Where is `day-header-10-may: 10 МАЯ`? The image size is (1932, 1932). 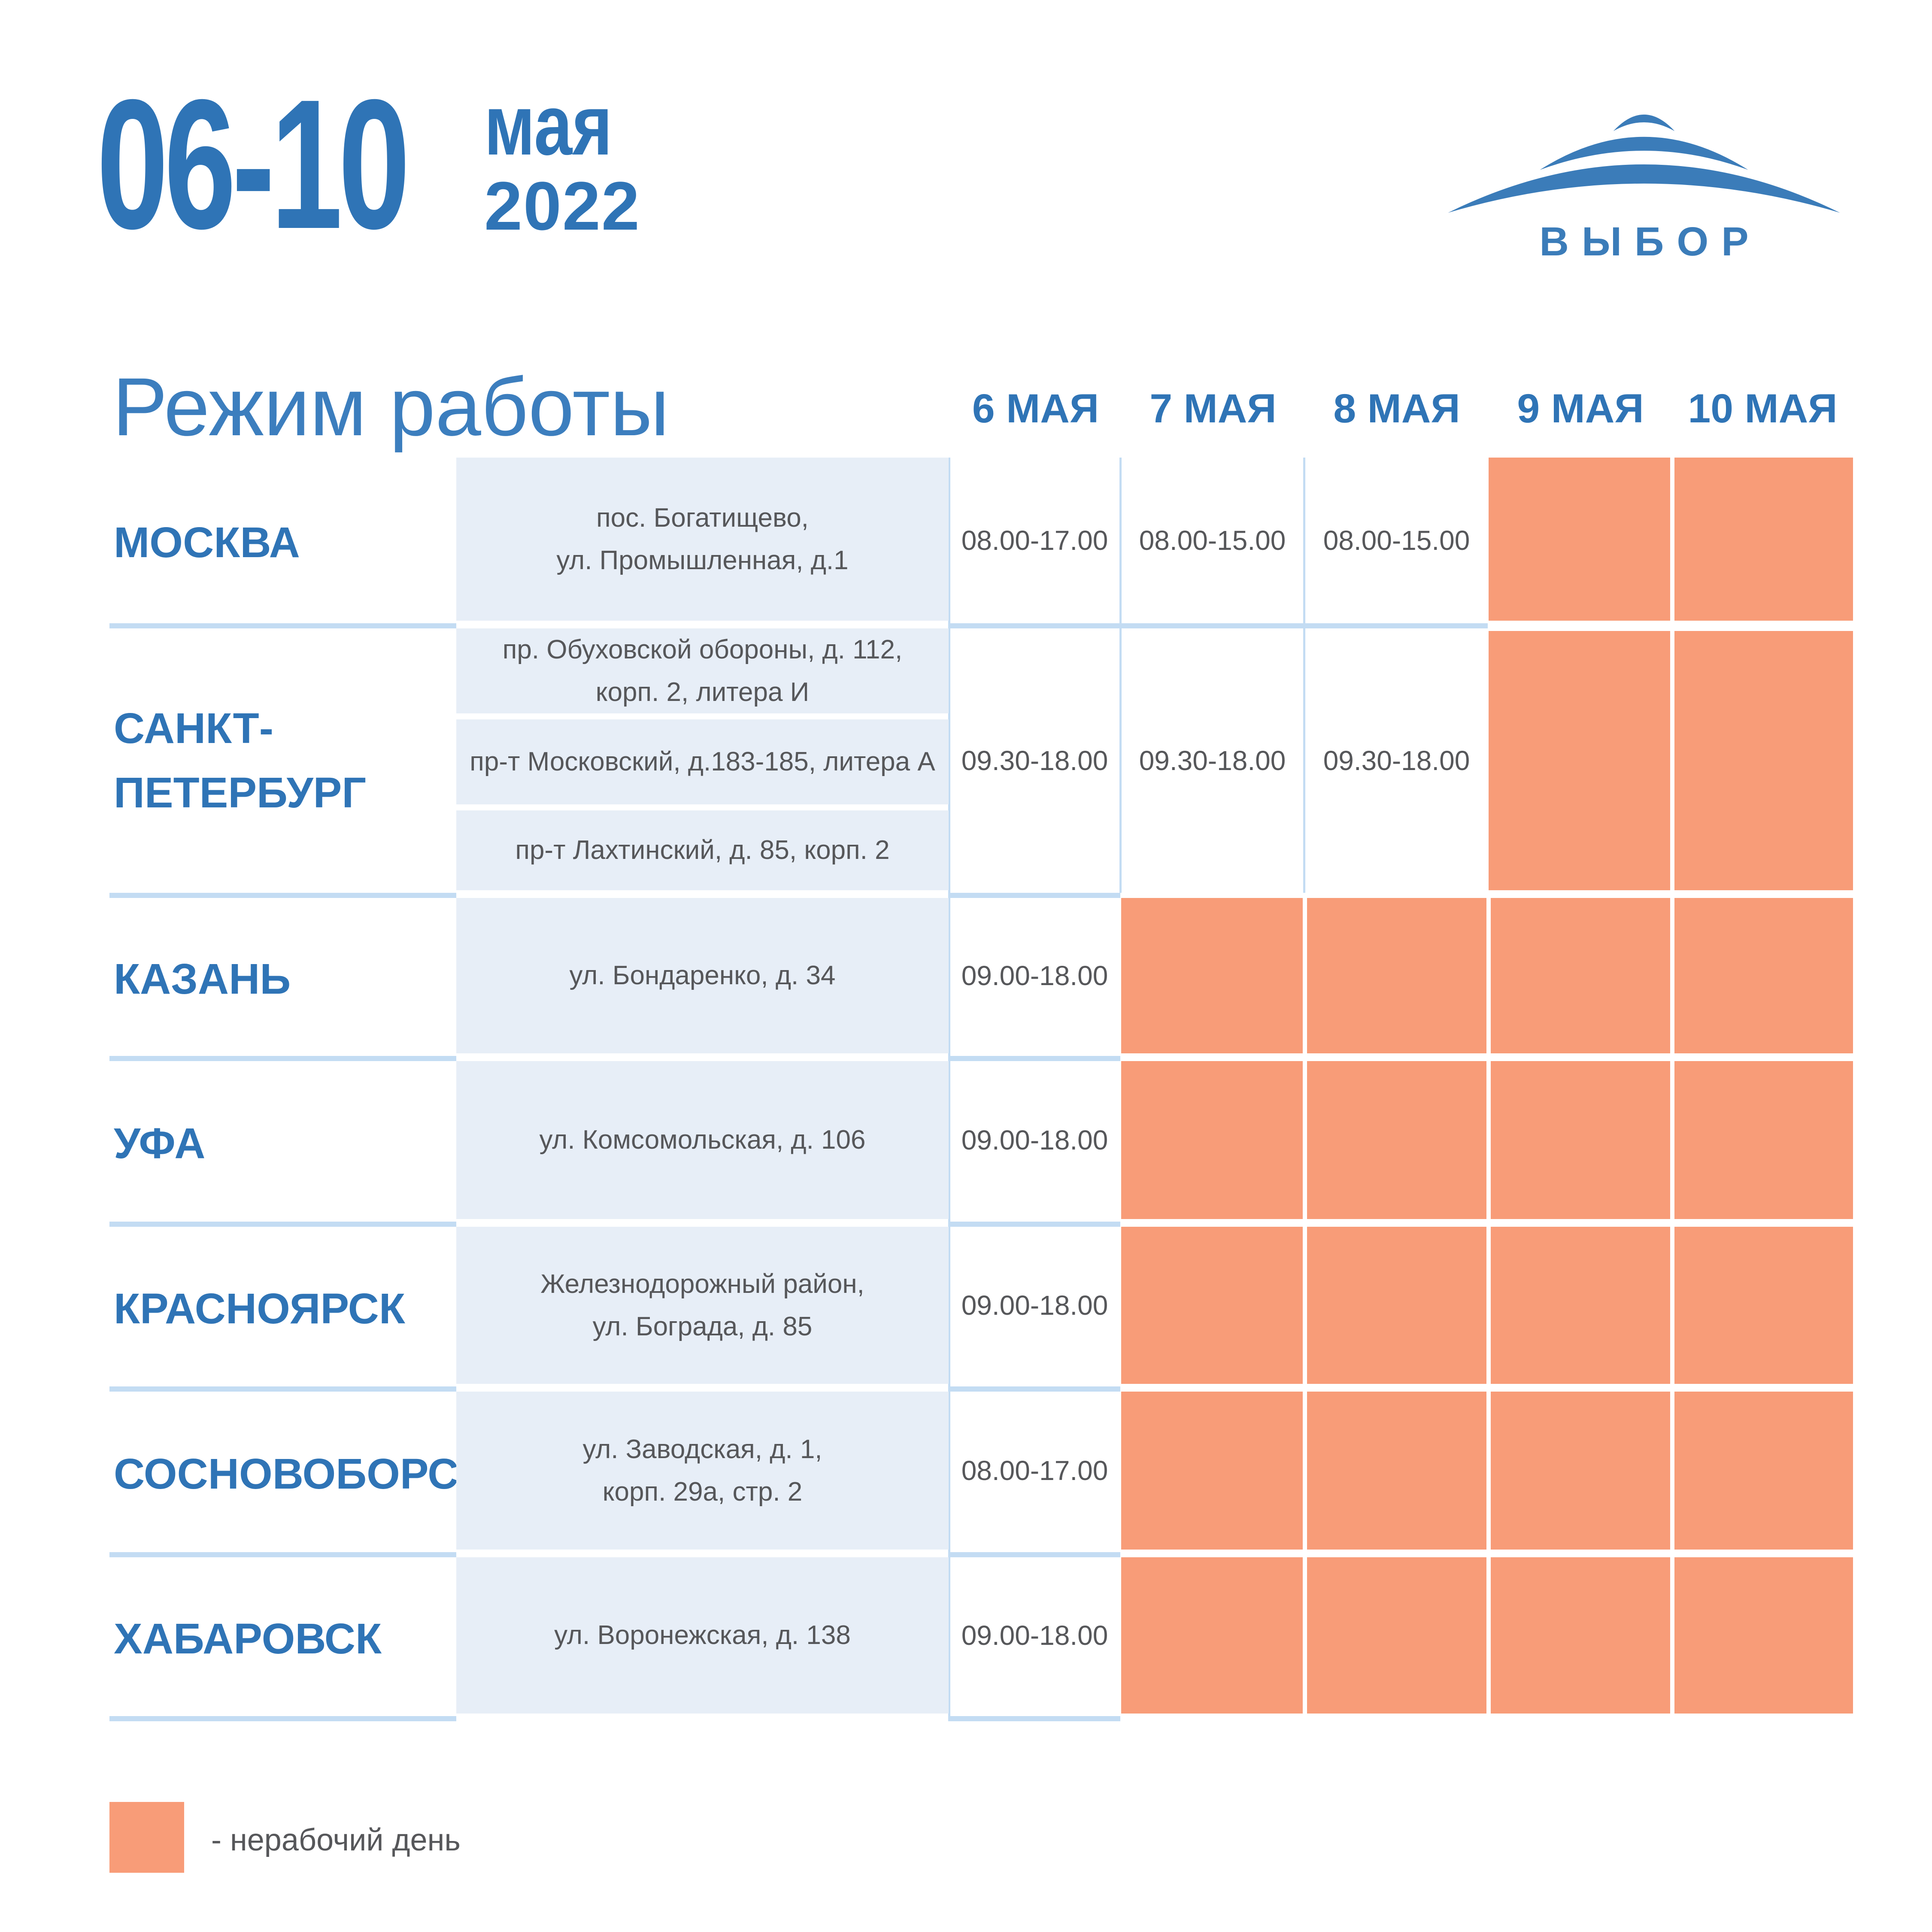
day-header-10-may: 10 МАЯ is located at coordinates (1763, 408).